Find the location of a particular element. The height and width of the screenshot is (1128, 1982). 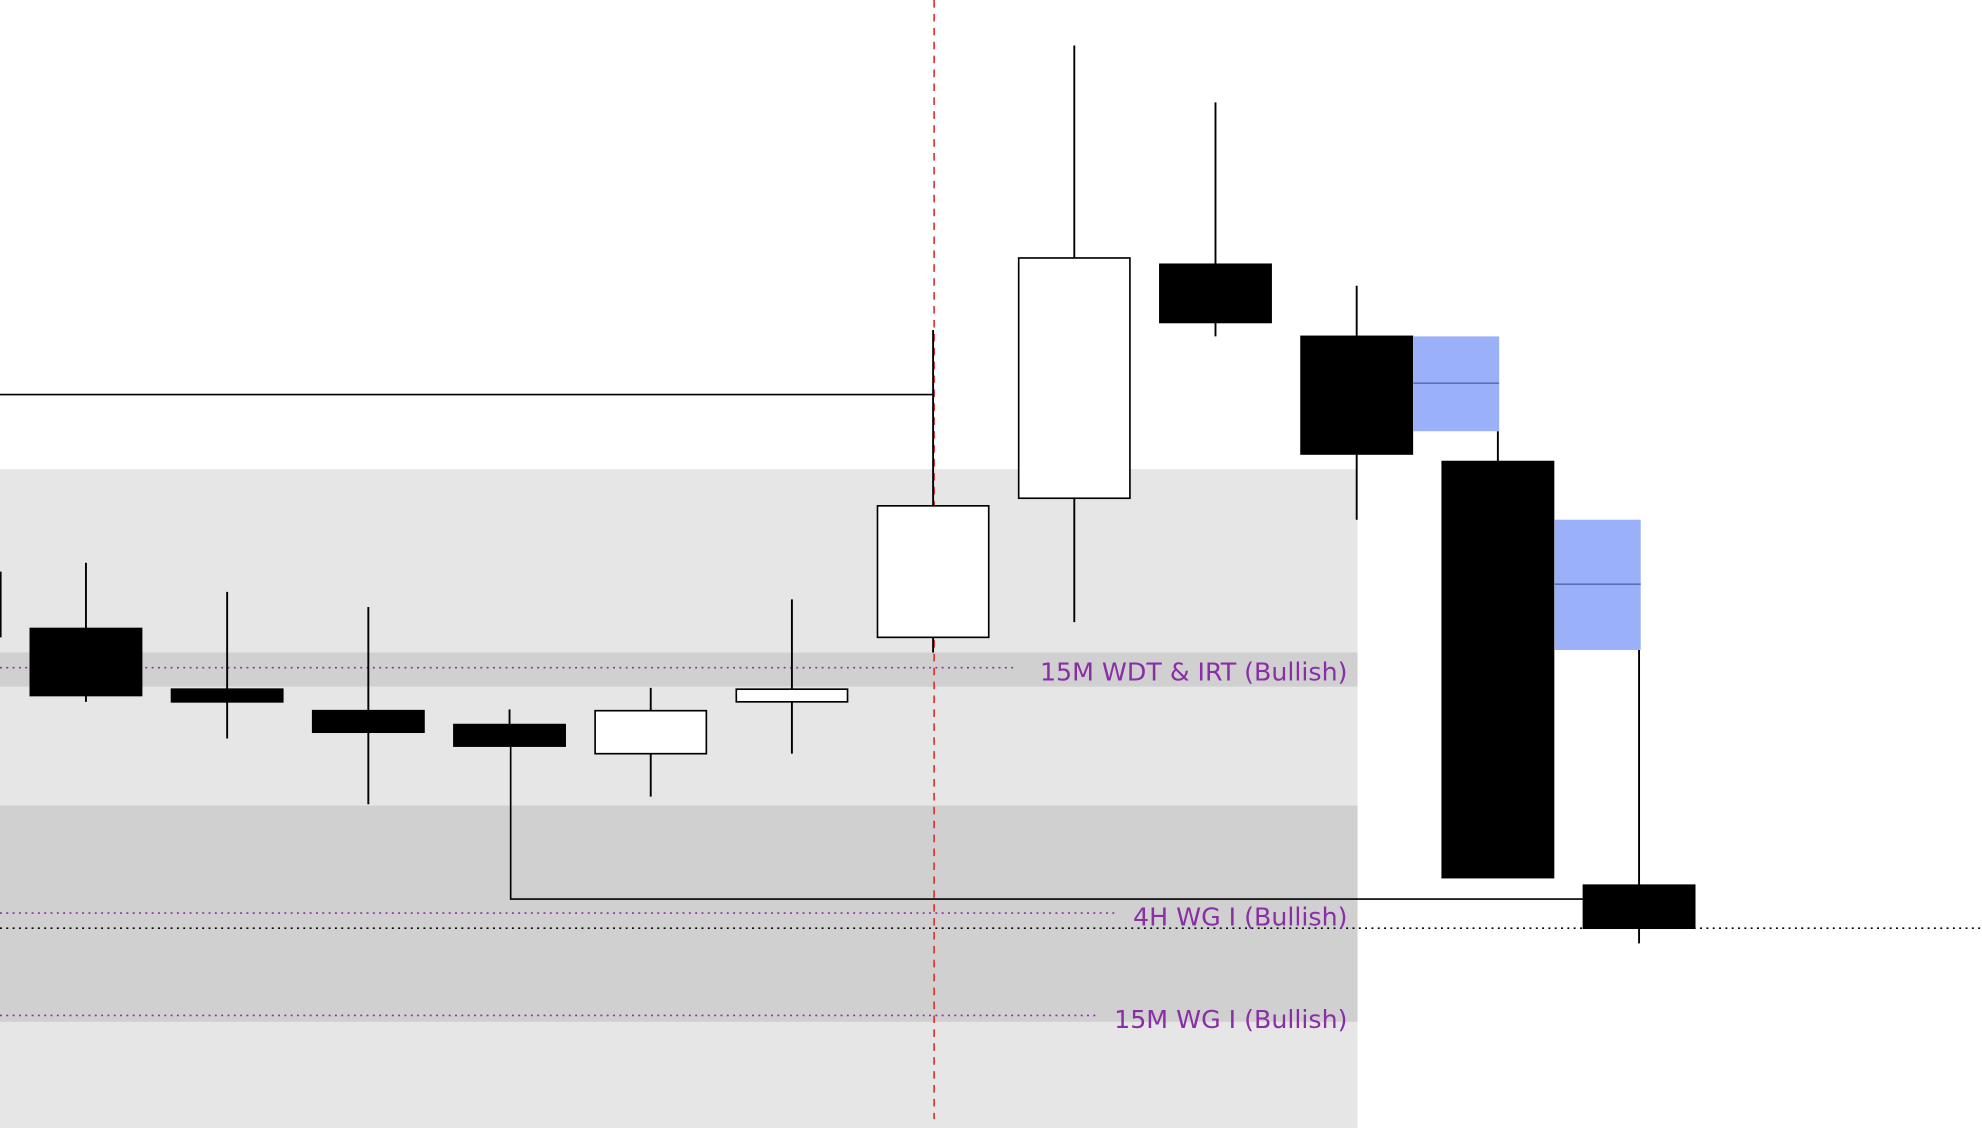

level-label-15m-wg: 15M WG I (Bullish) is located at coordinates (1230, 1019).